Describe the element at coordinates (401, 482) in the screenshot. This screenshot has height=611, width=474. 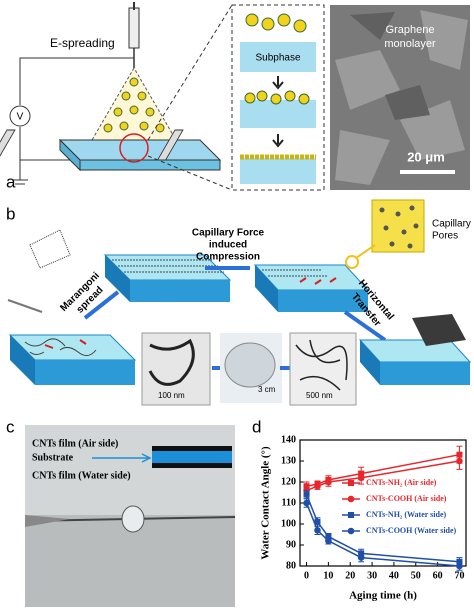
I see `legend-label: CNTs-NH₂ (Air side)` at that location.